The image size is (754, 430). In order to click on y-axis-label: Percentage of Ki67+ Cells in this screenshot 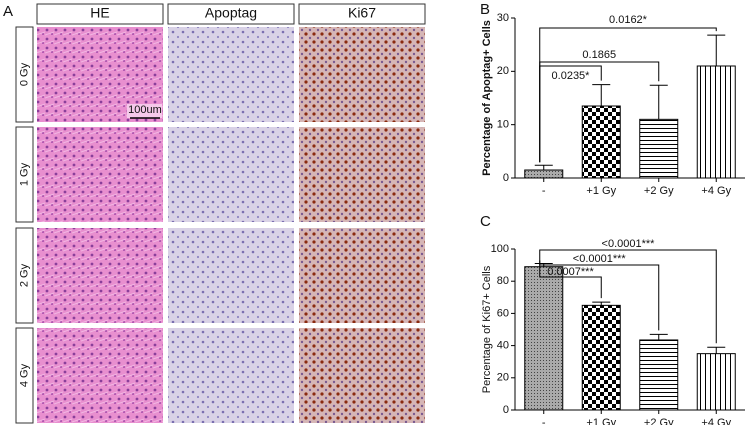, I will do `click(487, 329)`.